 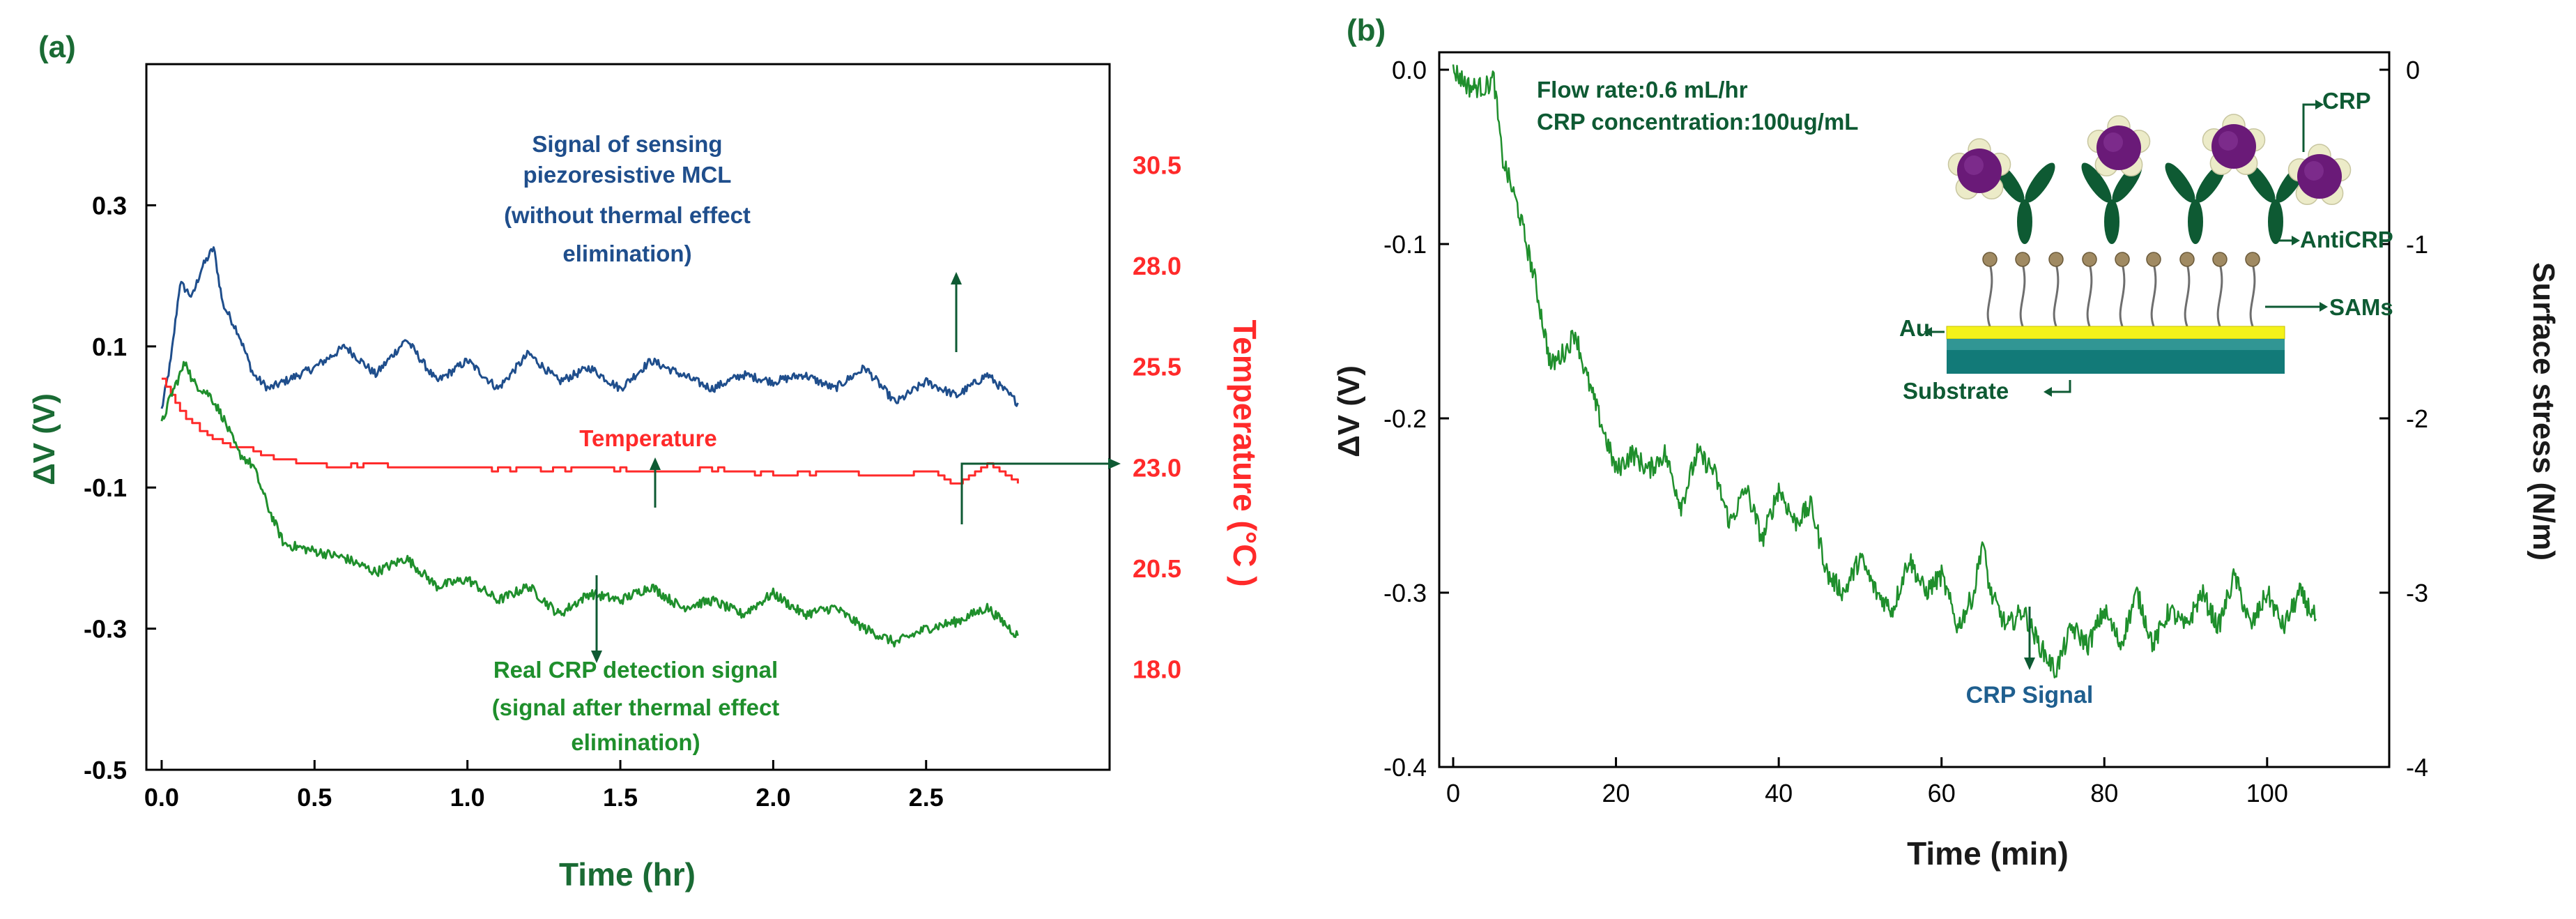 I want to click on panel-a-right-y-axis-label: Temperature (°C ), so click(x=1245, y=452).